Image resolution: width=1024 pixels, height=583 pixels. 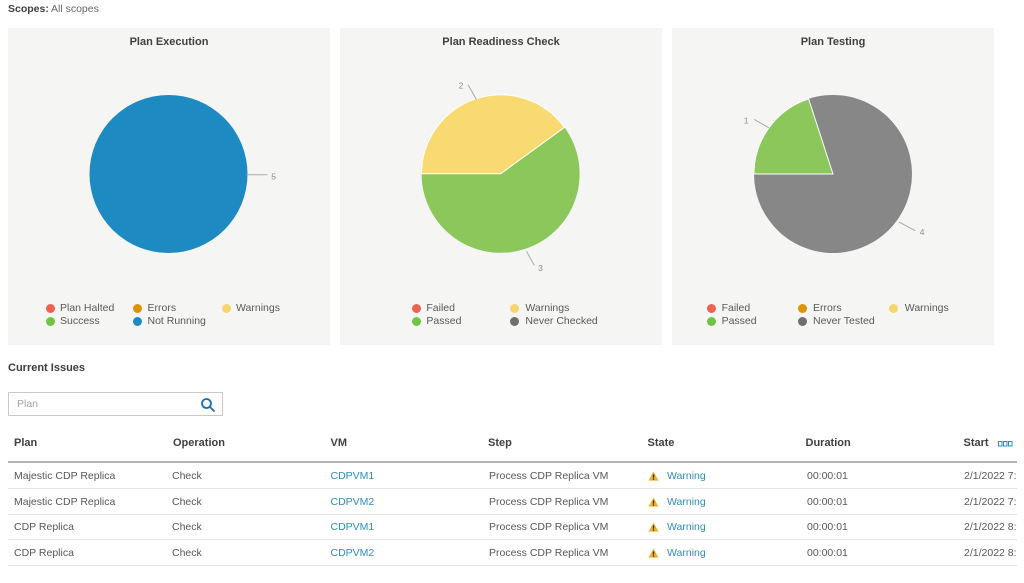 What do you see at coordinates (922, 232) in the screenshot?
I see `svg-text: 4` at bounding box center [922, 232].